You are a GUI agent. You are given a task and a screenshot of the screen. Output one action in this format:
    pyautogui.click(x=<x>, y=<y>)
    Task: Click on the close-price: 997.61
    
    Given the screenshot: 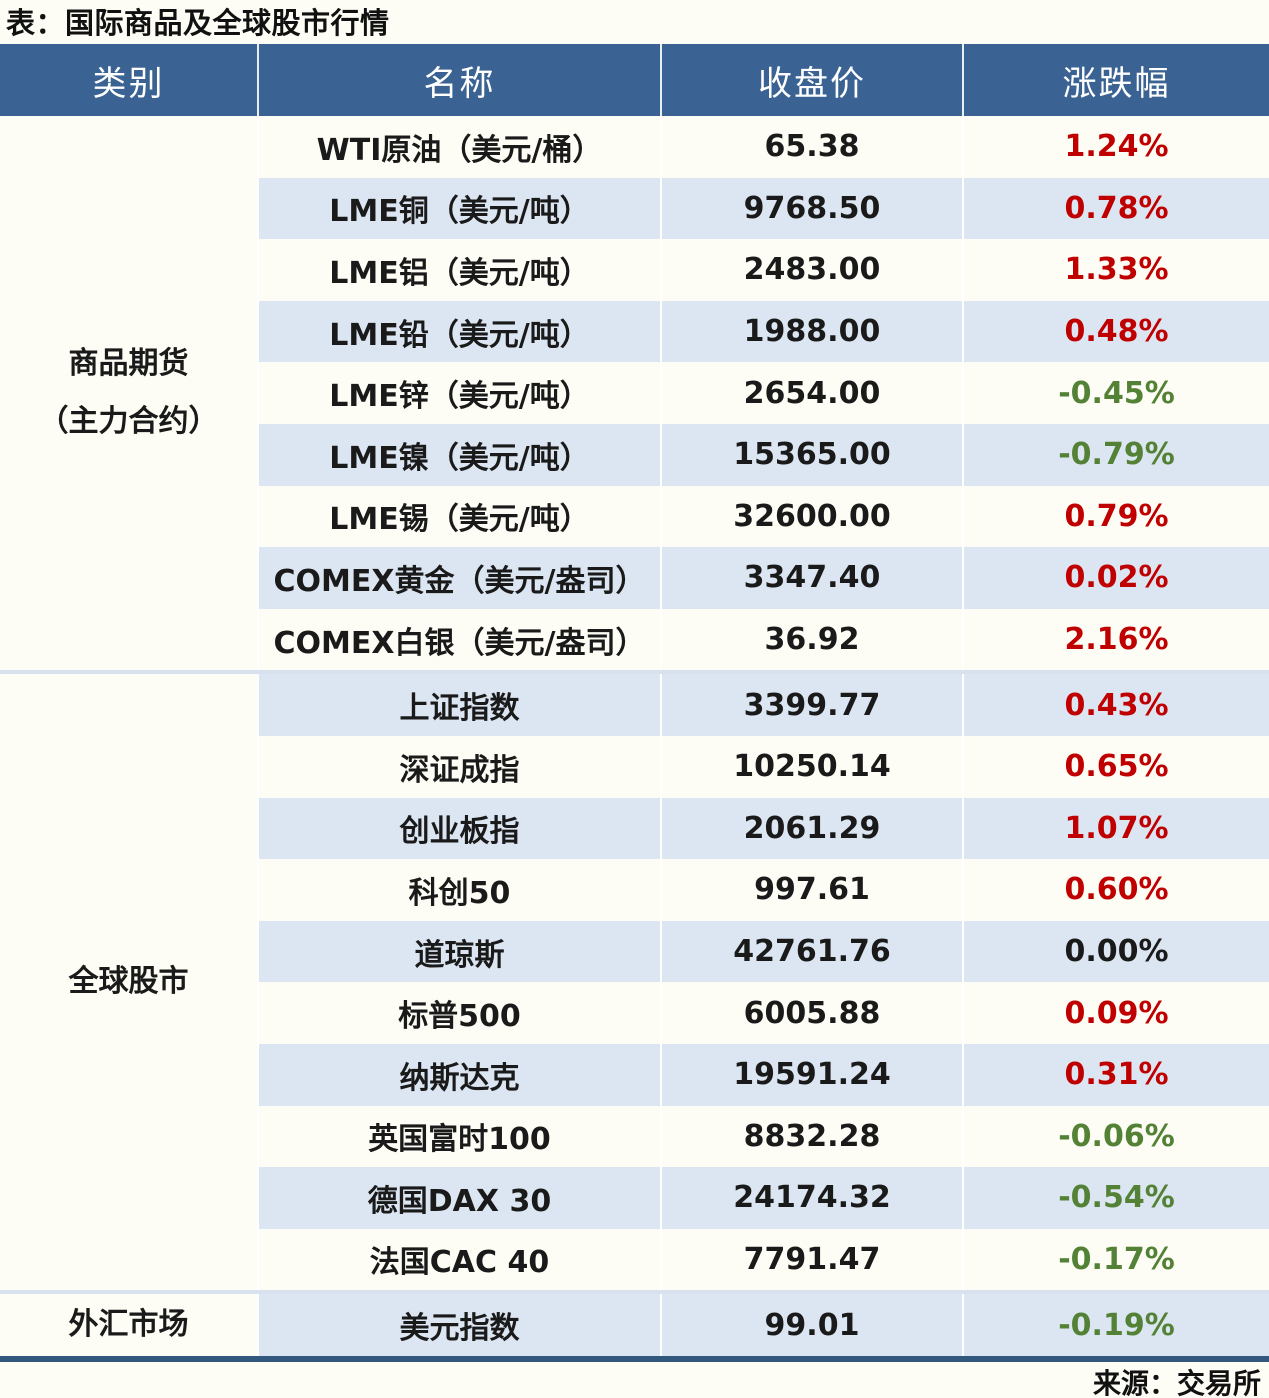 What is the action you would take?
    pyautogui.click(x=811, y=890)
    